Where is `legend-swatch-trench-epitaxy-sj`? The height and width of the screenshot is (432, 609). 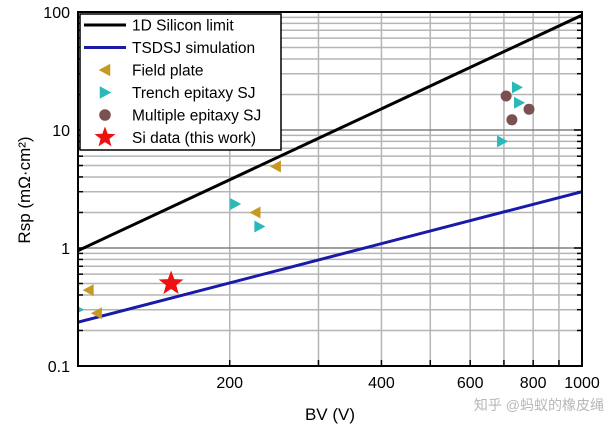
legend-swatch-trench-epitaxy-sj is located at coordinates (105, 92).